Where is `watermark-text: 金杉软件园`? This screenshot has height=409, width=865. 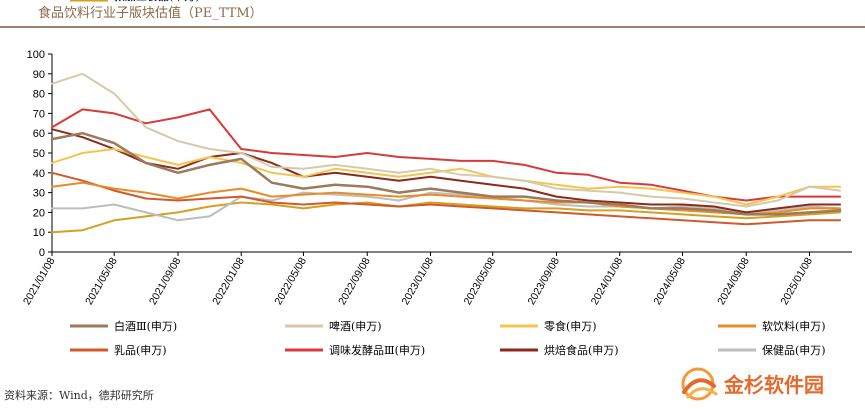 watermark-text: 金杉软件园 is located at coordinates (774, 385).